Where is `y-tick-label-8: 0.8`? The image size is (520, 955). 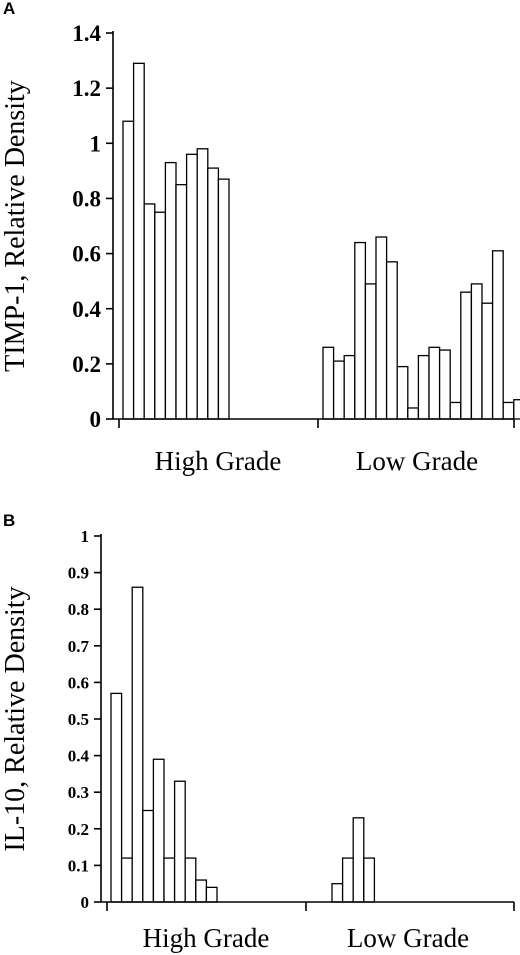 y-tick-label-8: 0.8 is located at coordinates (78, 609).